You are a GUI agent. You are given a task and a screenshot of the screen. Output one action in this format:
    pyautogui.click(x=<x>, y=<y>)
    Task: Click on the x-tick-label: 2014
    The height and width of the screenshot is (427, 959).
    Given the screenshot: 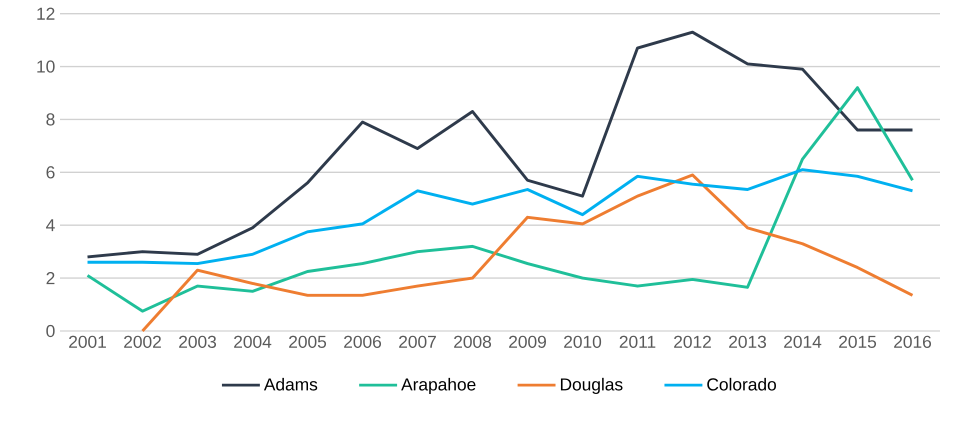 What is the action you would take?
    pyautogui.click(x=803, y=342)
    